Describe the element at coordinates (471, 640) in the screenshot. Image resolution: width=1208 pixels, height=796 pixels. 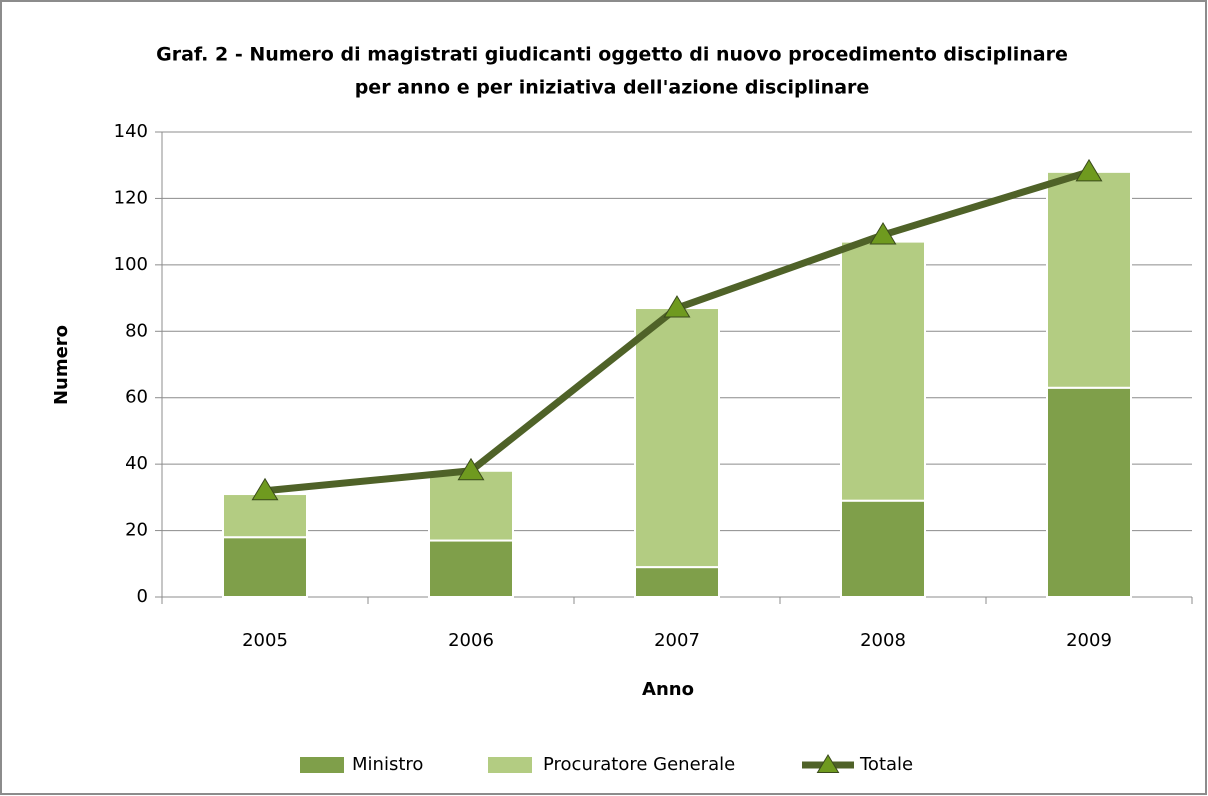
I see `x-tick-label: 2006` at that location.